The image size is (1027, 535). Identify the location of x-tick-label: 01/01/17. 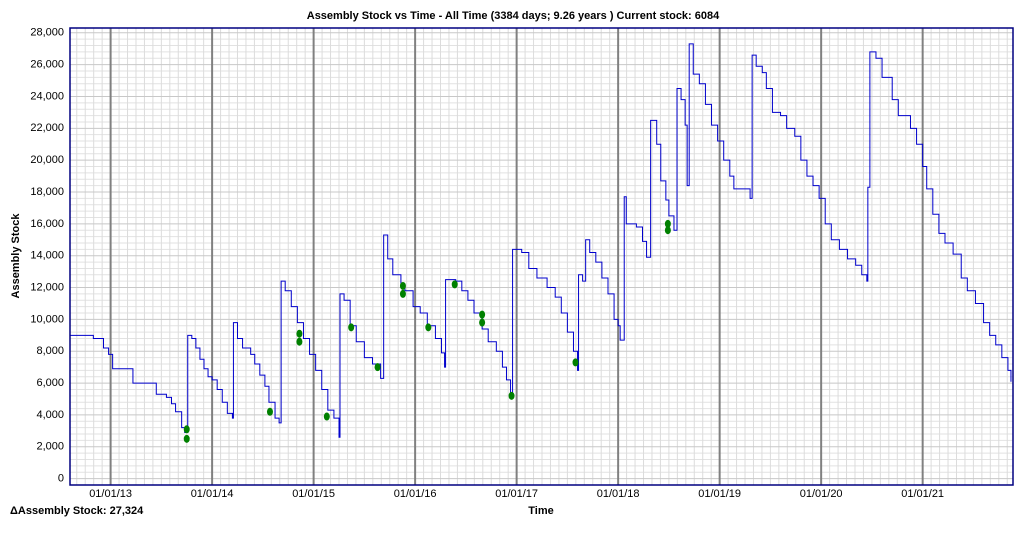
(516, 494).